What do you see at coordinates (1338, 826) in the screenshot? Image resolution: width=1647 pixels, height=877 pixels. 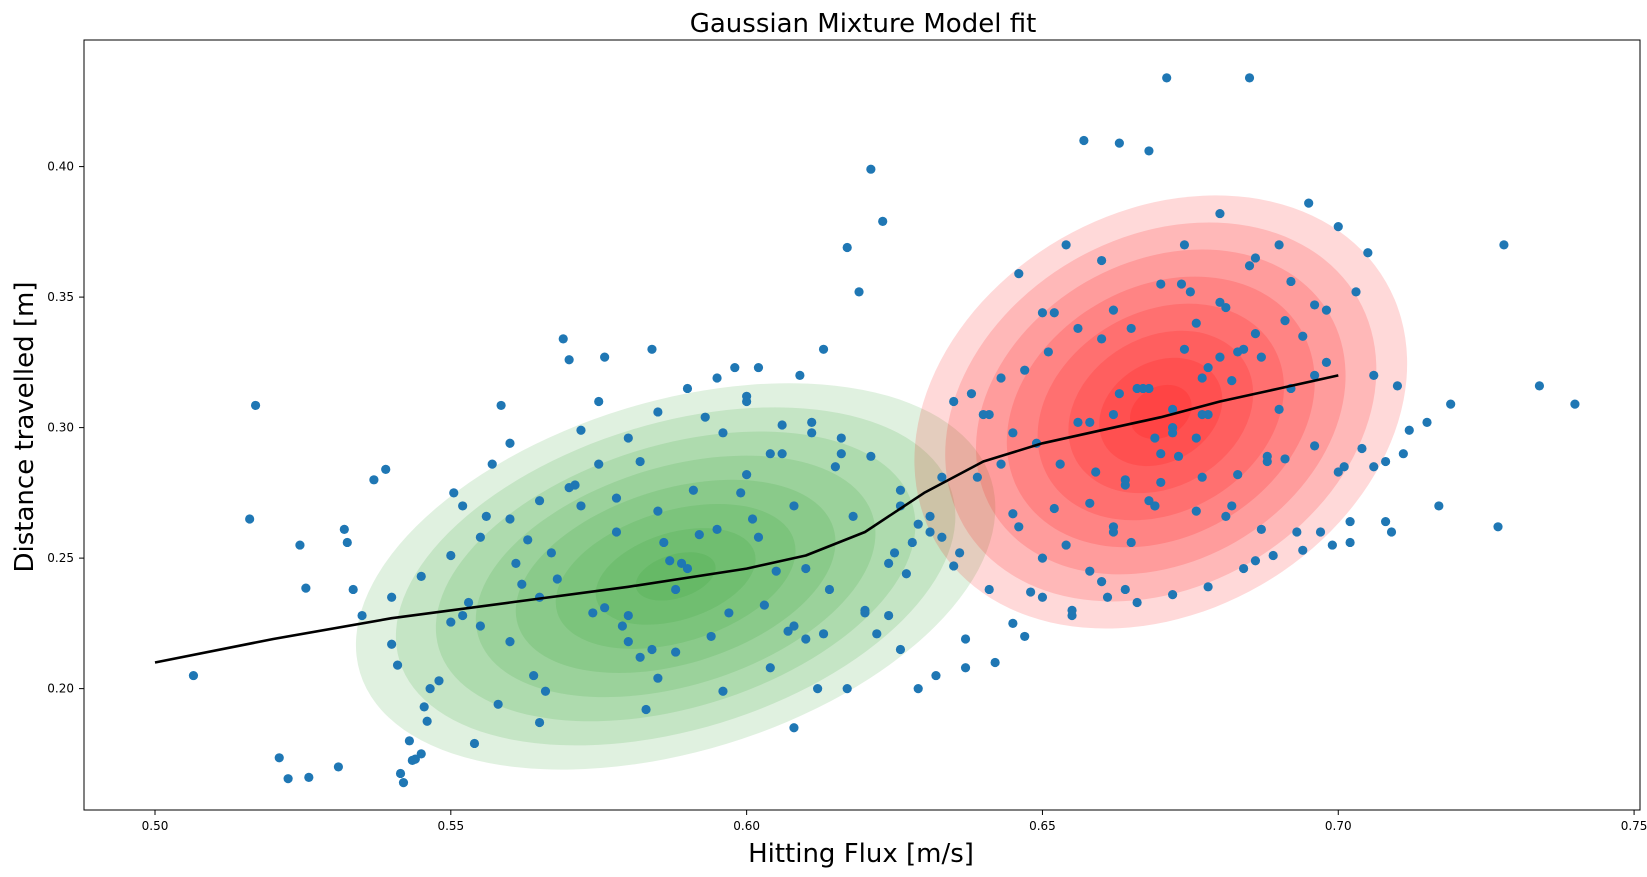 I see `x-tick-label: 0.70` at bounding box center [1338, 826].